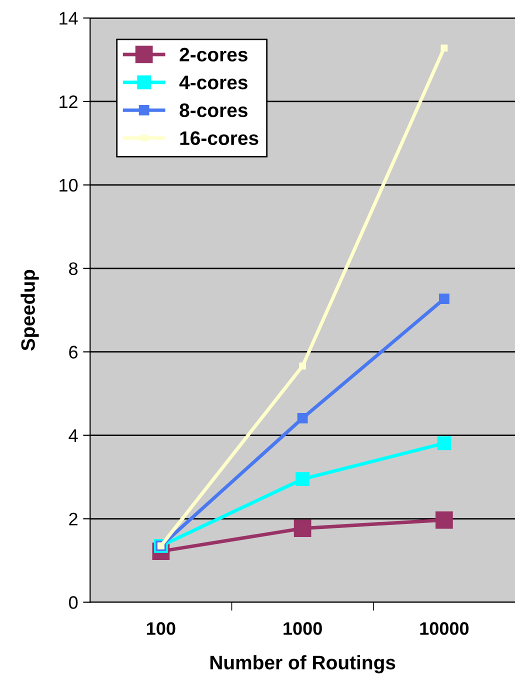  What do you see at coordinates (29, 310) in the screenshot?
I see `y-axis-title: Speedup` at bounding box center [29, 310].